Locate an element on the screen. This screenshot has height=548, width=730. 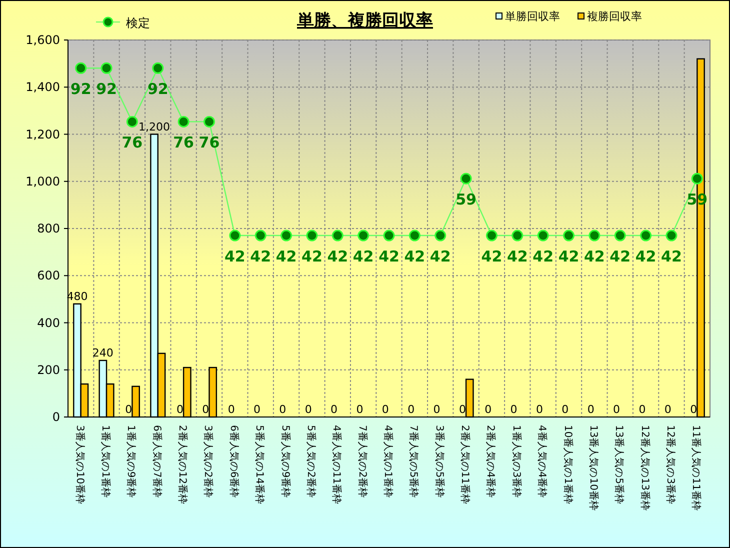
legend-label: 複勝回収率 is located at coordinates (614, 16).